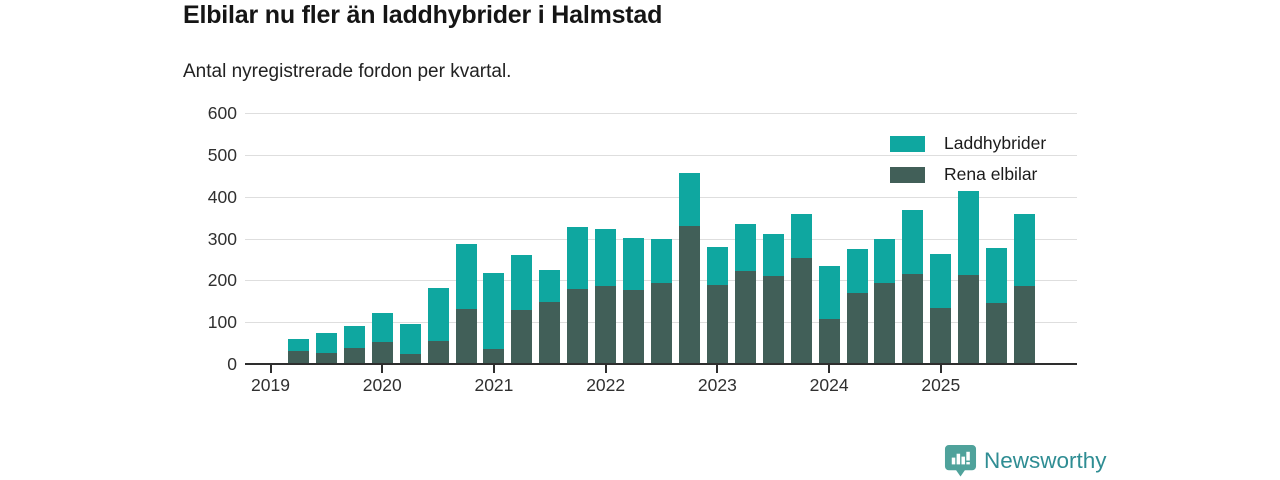 The image size is (1280, 480). I want to click on legend-item: Rena elbilar, so click(968, 174).